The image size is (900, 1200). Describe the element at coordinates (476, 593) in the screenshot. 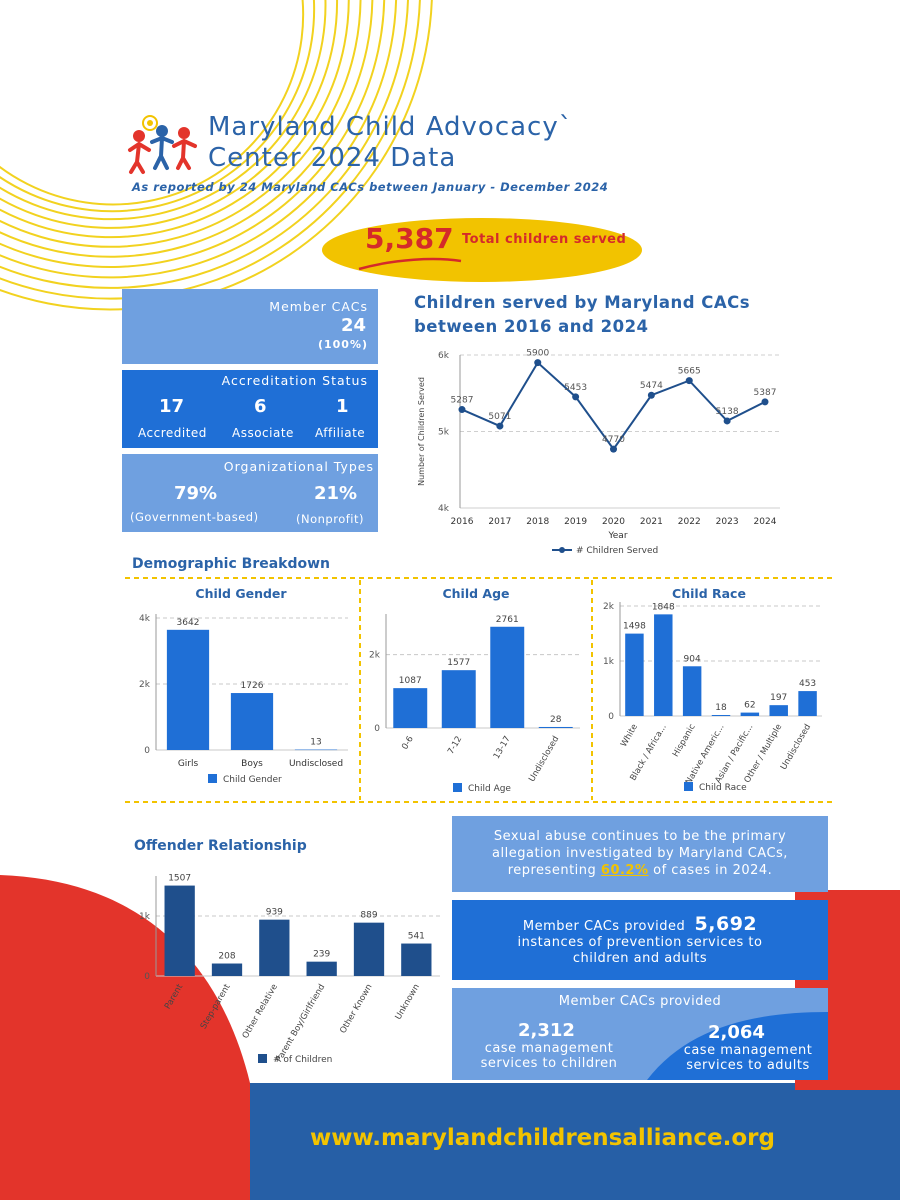

I see `age-chart-title: Child Age` at that location.